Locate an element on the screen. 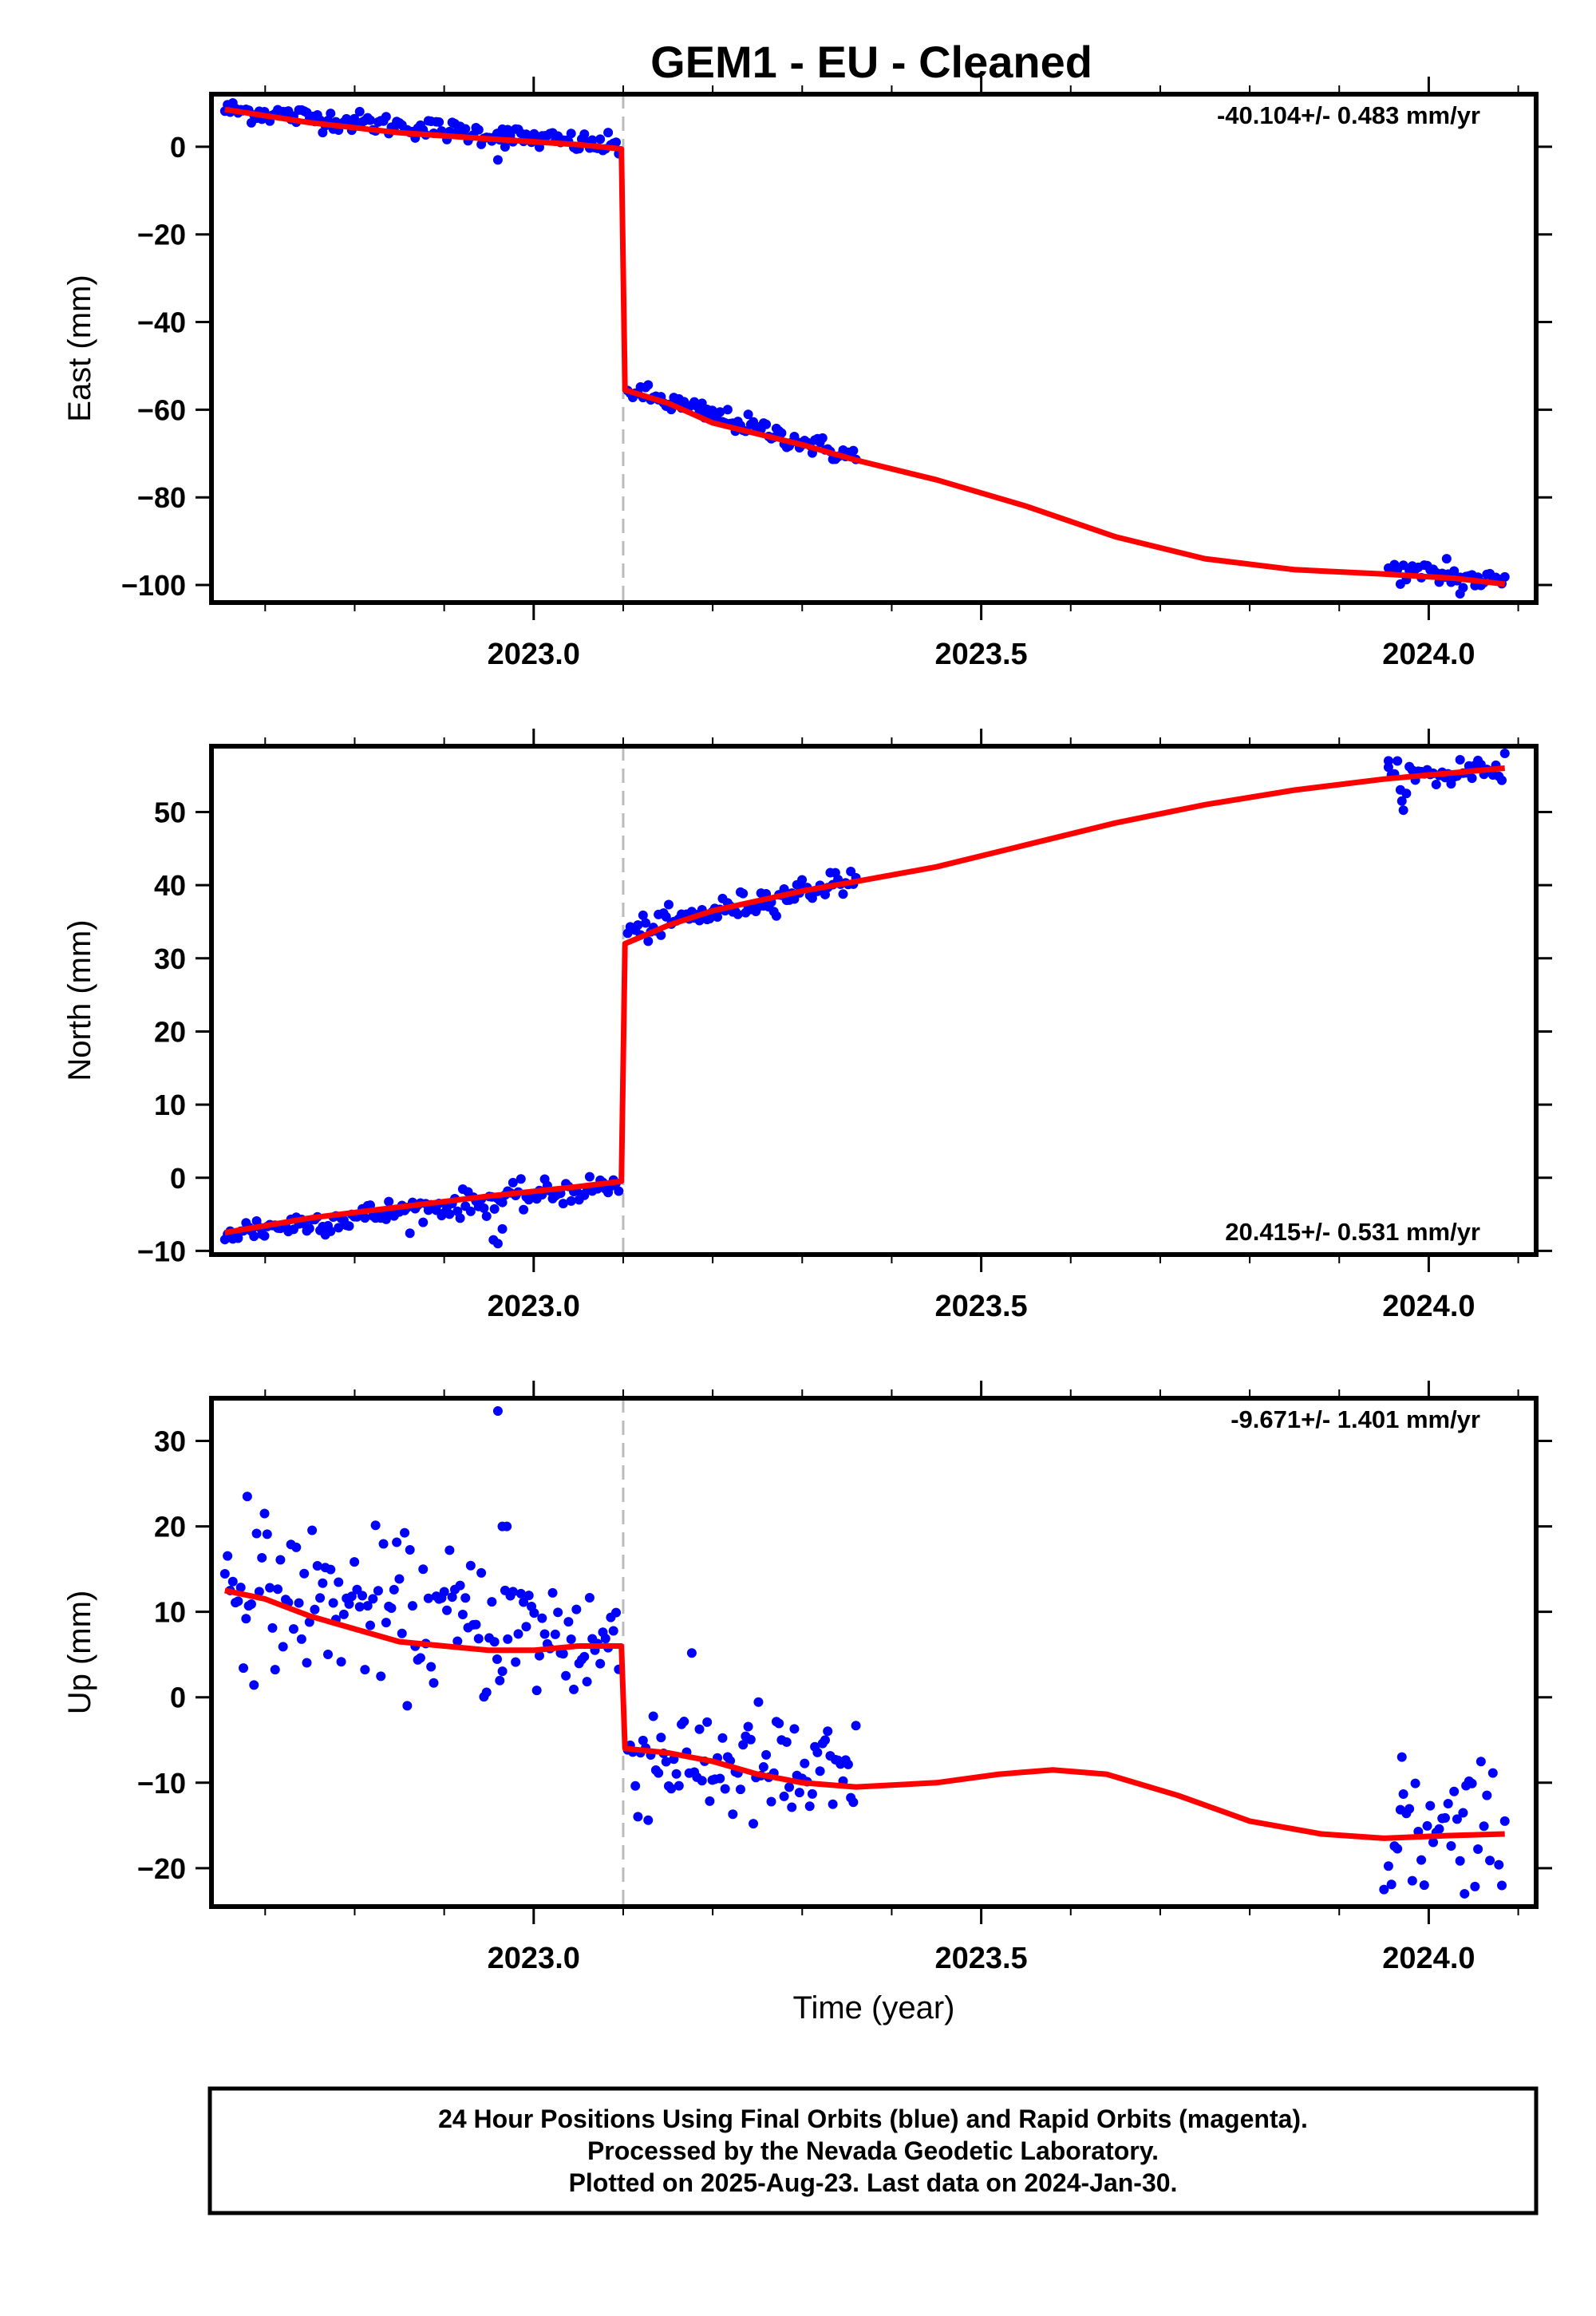 Image resolution: width=1596 pixels, height=2316 pixels. rate-label: -40.104+/- 0.483 mm/yr is located at coordinates (1348, 115).